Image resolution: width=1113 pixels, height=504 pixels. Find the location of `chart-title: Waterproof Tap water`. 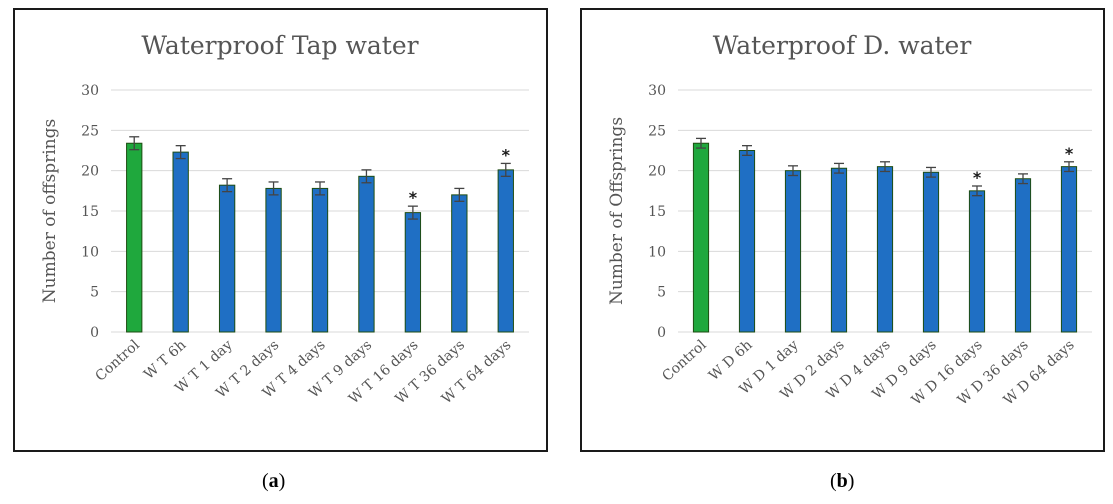

chart-title: Waterproof Tap water is located at coordinates (279, 45).